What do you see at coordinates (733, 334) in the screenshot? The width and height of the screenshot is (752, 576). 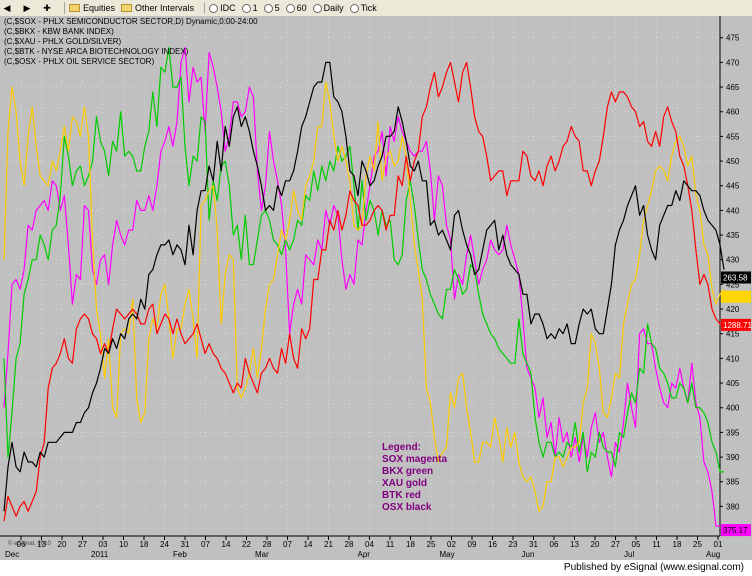 I see `y-tick-label: 415` at bounding box center [733, 334].